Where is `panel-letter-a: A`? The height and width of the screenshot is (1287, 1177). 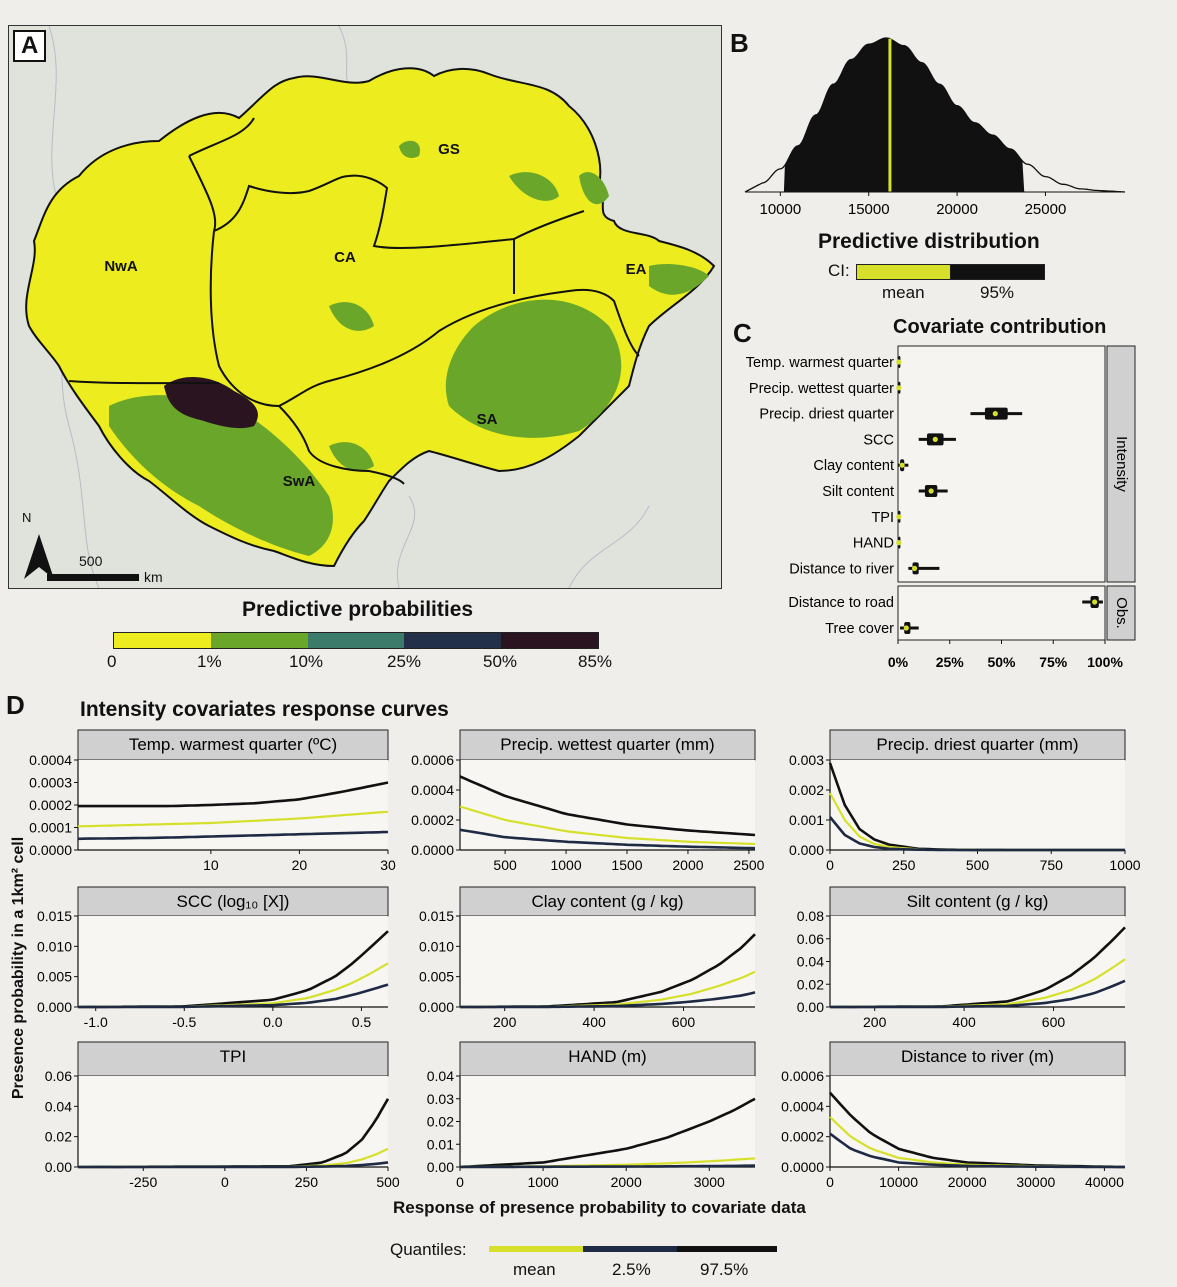
panel-letter-a: A is located at coordinates (30, 46).